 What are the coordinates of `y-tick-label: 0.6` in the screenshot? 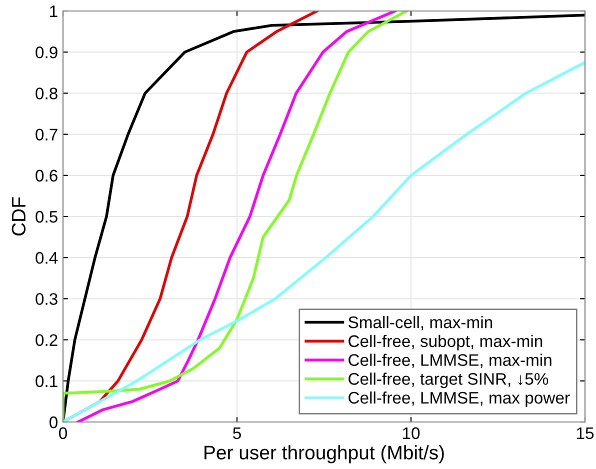 It's located at (47, 176).